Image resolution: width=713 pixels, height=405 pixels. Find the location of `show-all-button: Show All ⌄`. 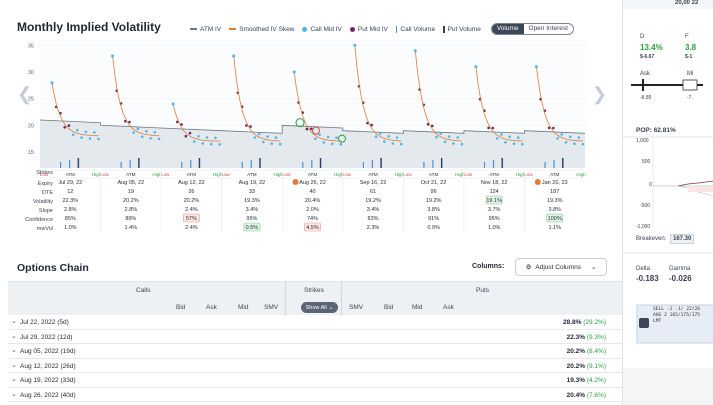

show-all-button: Show All ⌄ is located at coordinates (319, 307).